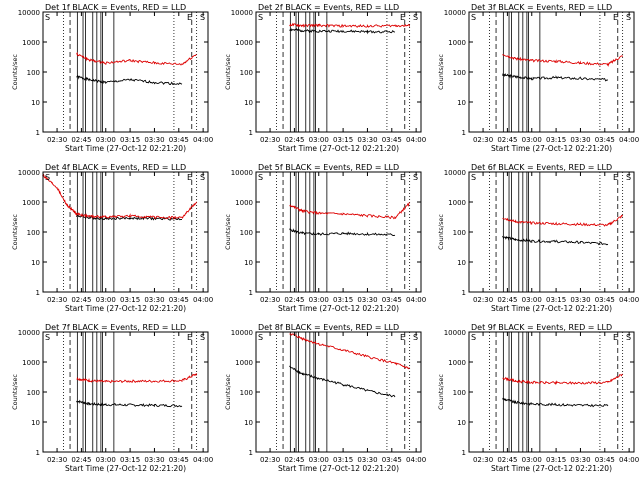 This screenshot has height=480, width=640. I want to click on panel-title: Det 2f BLACK = Events, RED = LLD, so click(328, 7).